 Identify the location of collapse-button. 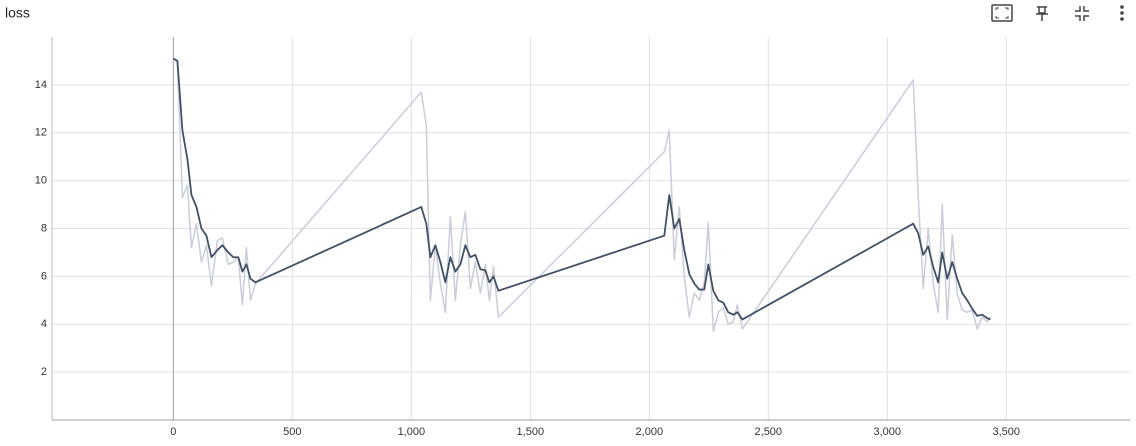
(1082, 13).